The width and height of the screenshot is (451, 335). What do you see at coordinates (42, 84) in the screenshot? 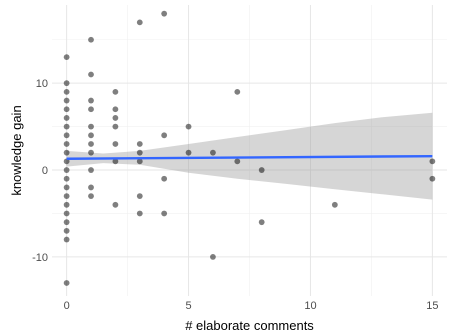
I see `y-tick-label: 10` at bounding box center [42, 84].